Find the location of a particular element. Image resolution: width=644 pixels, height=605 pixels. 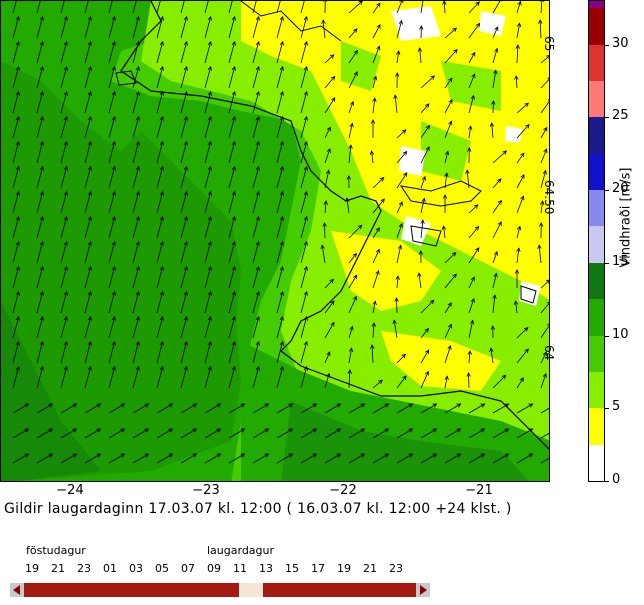

time-slider-track is located at coordinates (220, 590).